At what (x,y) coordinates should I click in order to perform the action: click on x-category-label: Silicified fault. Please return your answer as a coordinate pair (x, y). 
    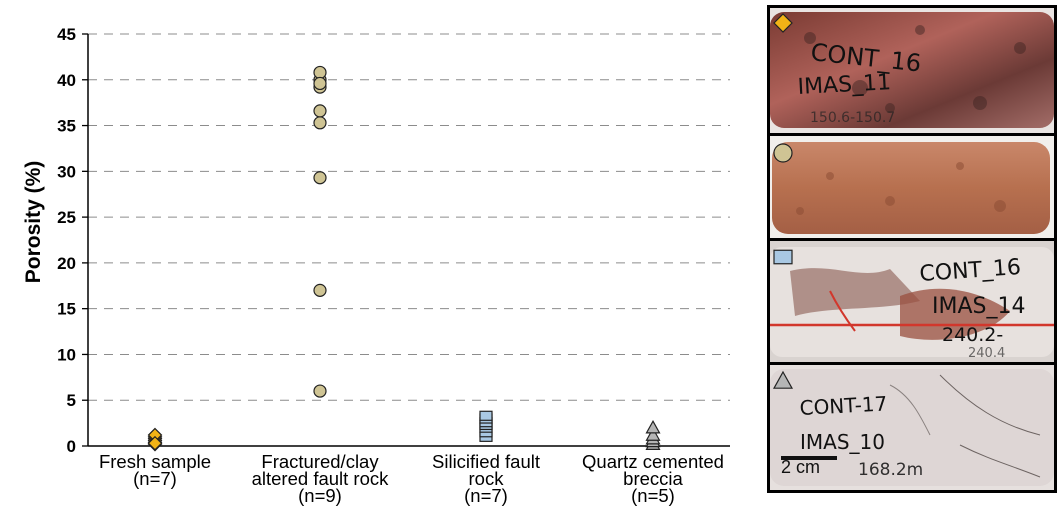
    Looking at the image, I should click on (486, 461).